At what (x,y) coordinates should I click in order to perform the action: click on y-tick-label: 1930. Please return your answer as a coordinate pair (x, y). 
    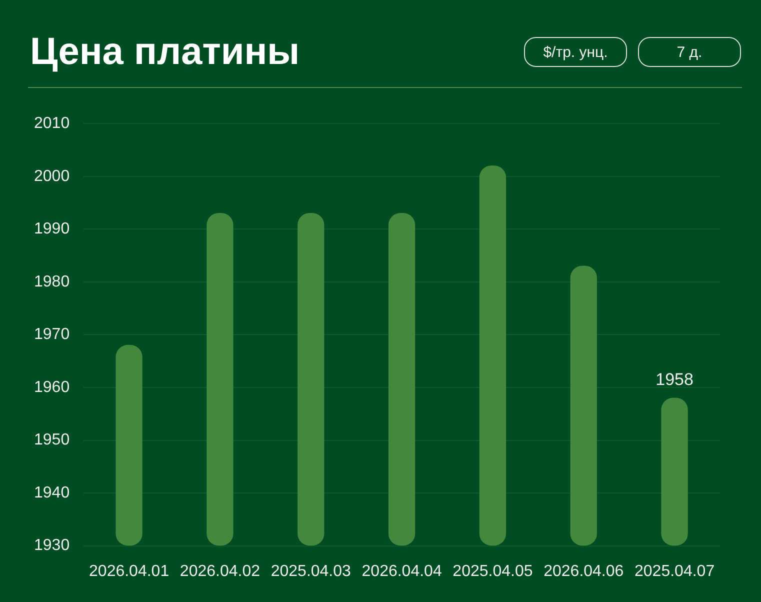
    Looking at the image, I should click on (52, 545).